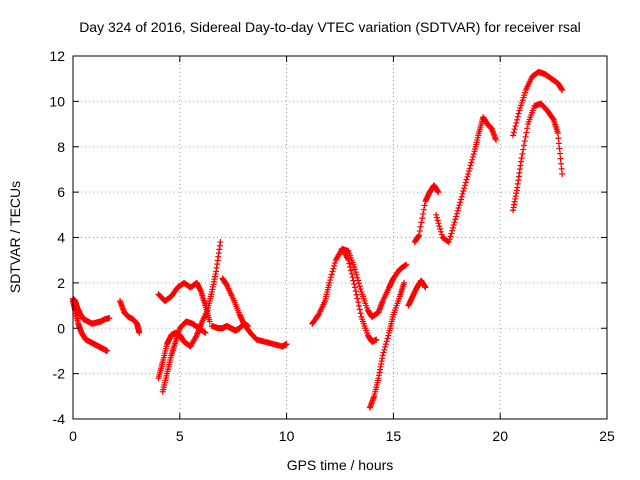  What do you see at coordinates (394, 436) in the screenshot?
I see `x-tick-label: 15` at bounding box center [394, 436].